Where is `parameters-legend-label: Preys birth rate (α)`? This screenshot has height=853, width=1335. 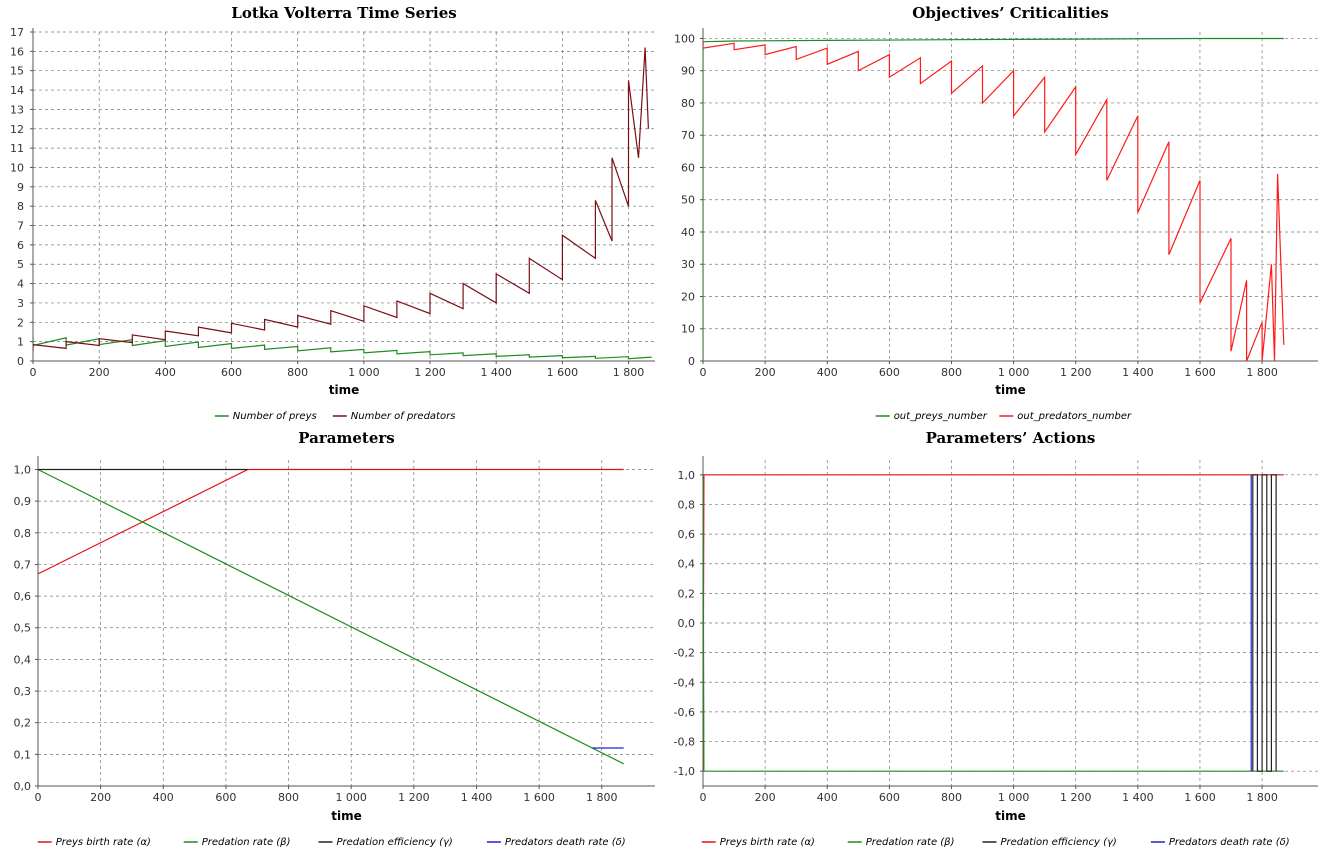 parameters-legend-label: Preys birth rate (α) is located at coordinates (103, 842).